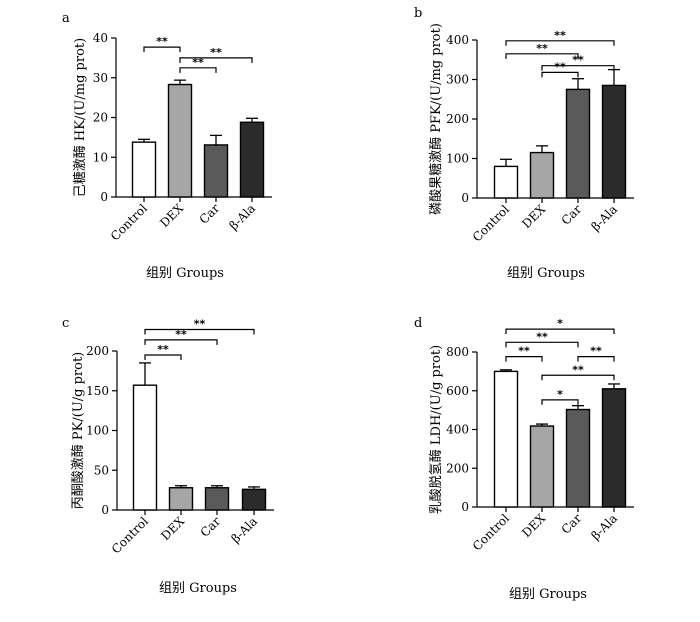 The height and width of the screenshot is (622, 700). What do you see at coordinates (436, 429) in the screenshot?
I see `y-axis-title: 乳酸脱氢酶 LDH/(U/g prot)` at bounding box center [436, 429].